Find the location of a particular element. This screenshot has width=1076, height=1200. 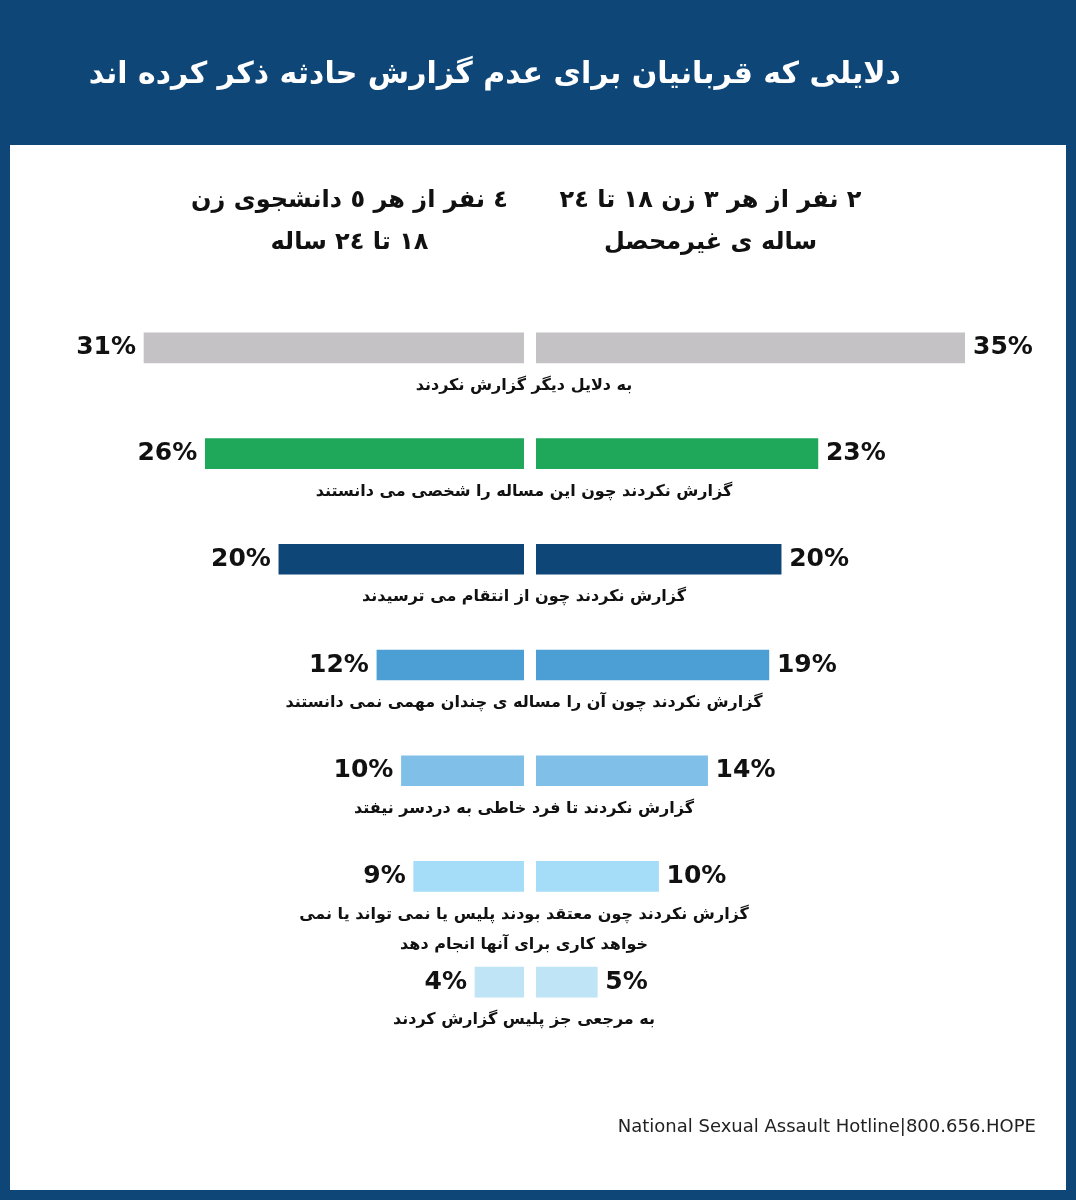

data-label: 26% is located at coordinates (167, 452).